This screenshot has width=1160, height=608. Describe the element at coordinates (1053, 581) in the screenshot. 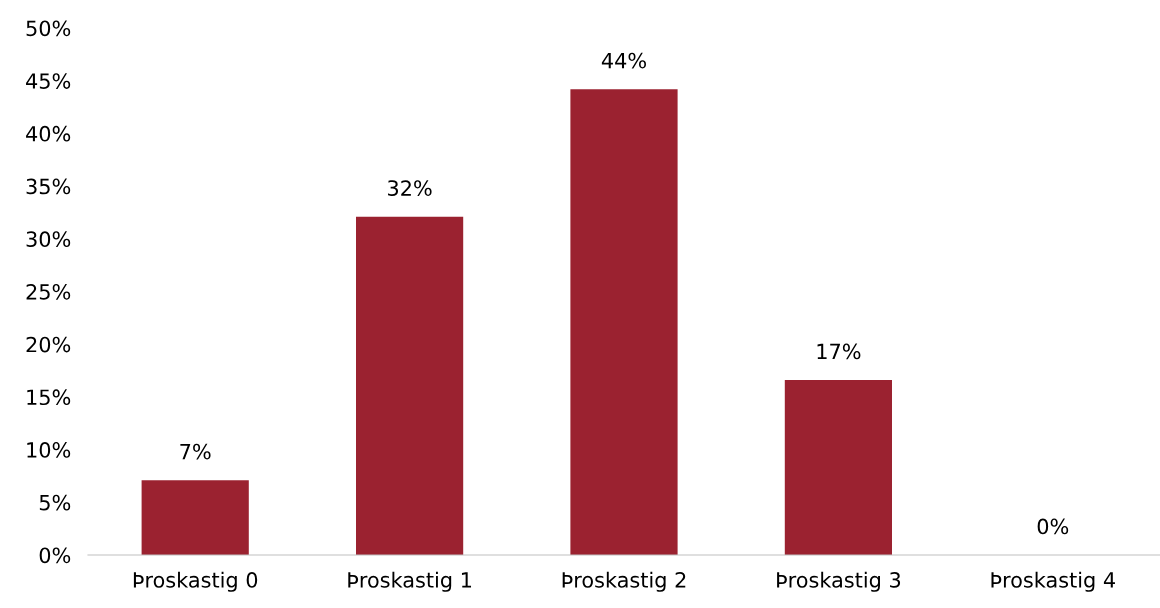

I see `x-tick-label: Þroskastig 4` at that location.